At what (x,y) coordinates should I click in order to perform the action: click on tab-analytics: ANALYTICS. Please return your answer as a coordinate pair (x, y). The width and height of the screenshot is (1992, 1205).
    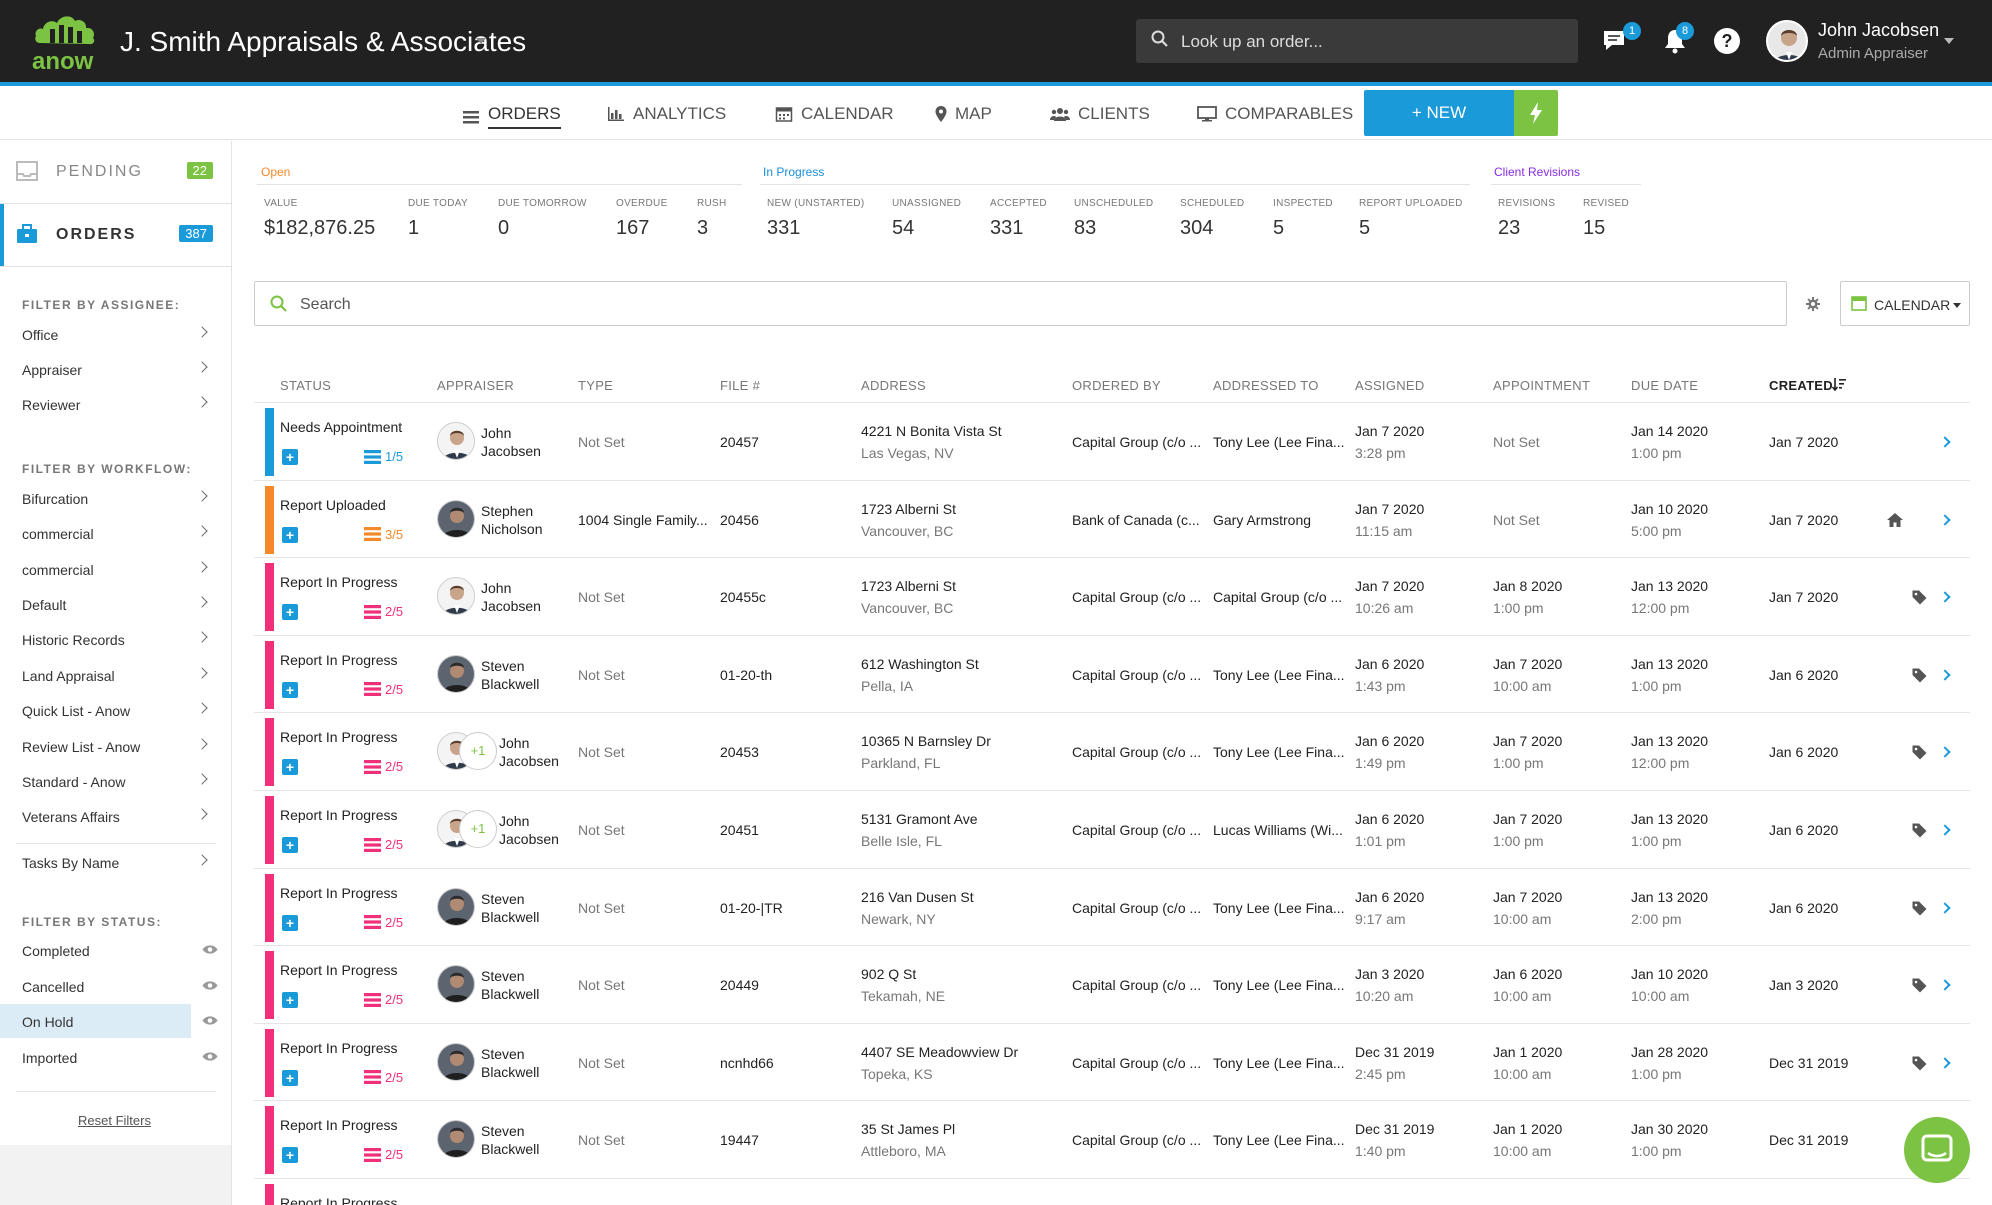
    Looking at the image, I should click on (666, 114).